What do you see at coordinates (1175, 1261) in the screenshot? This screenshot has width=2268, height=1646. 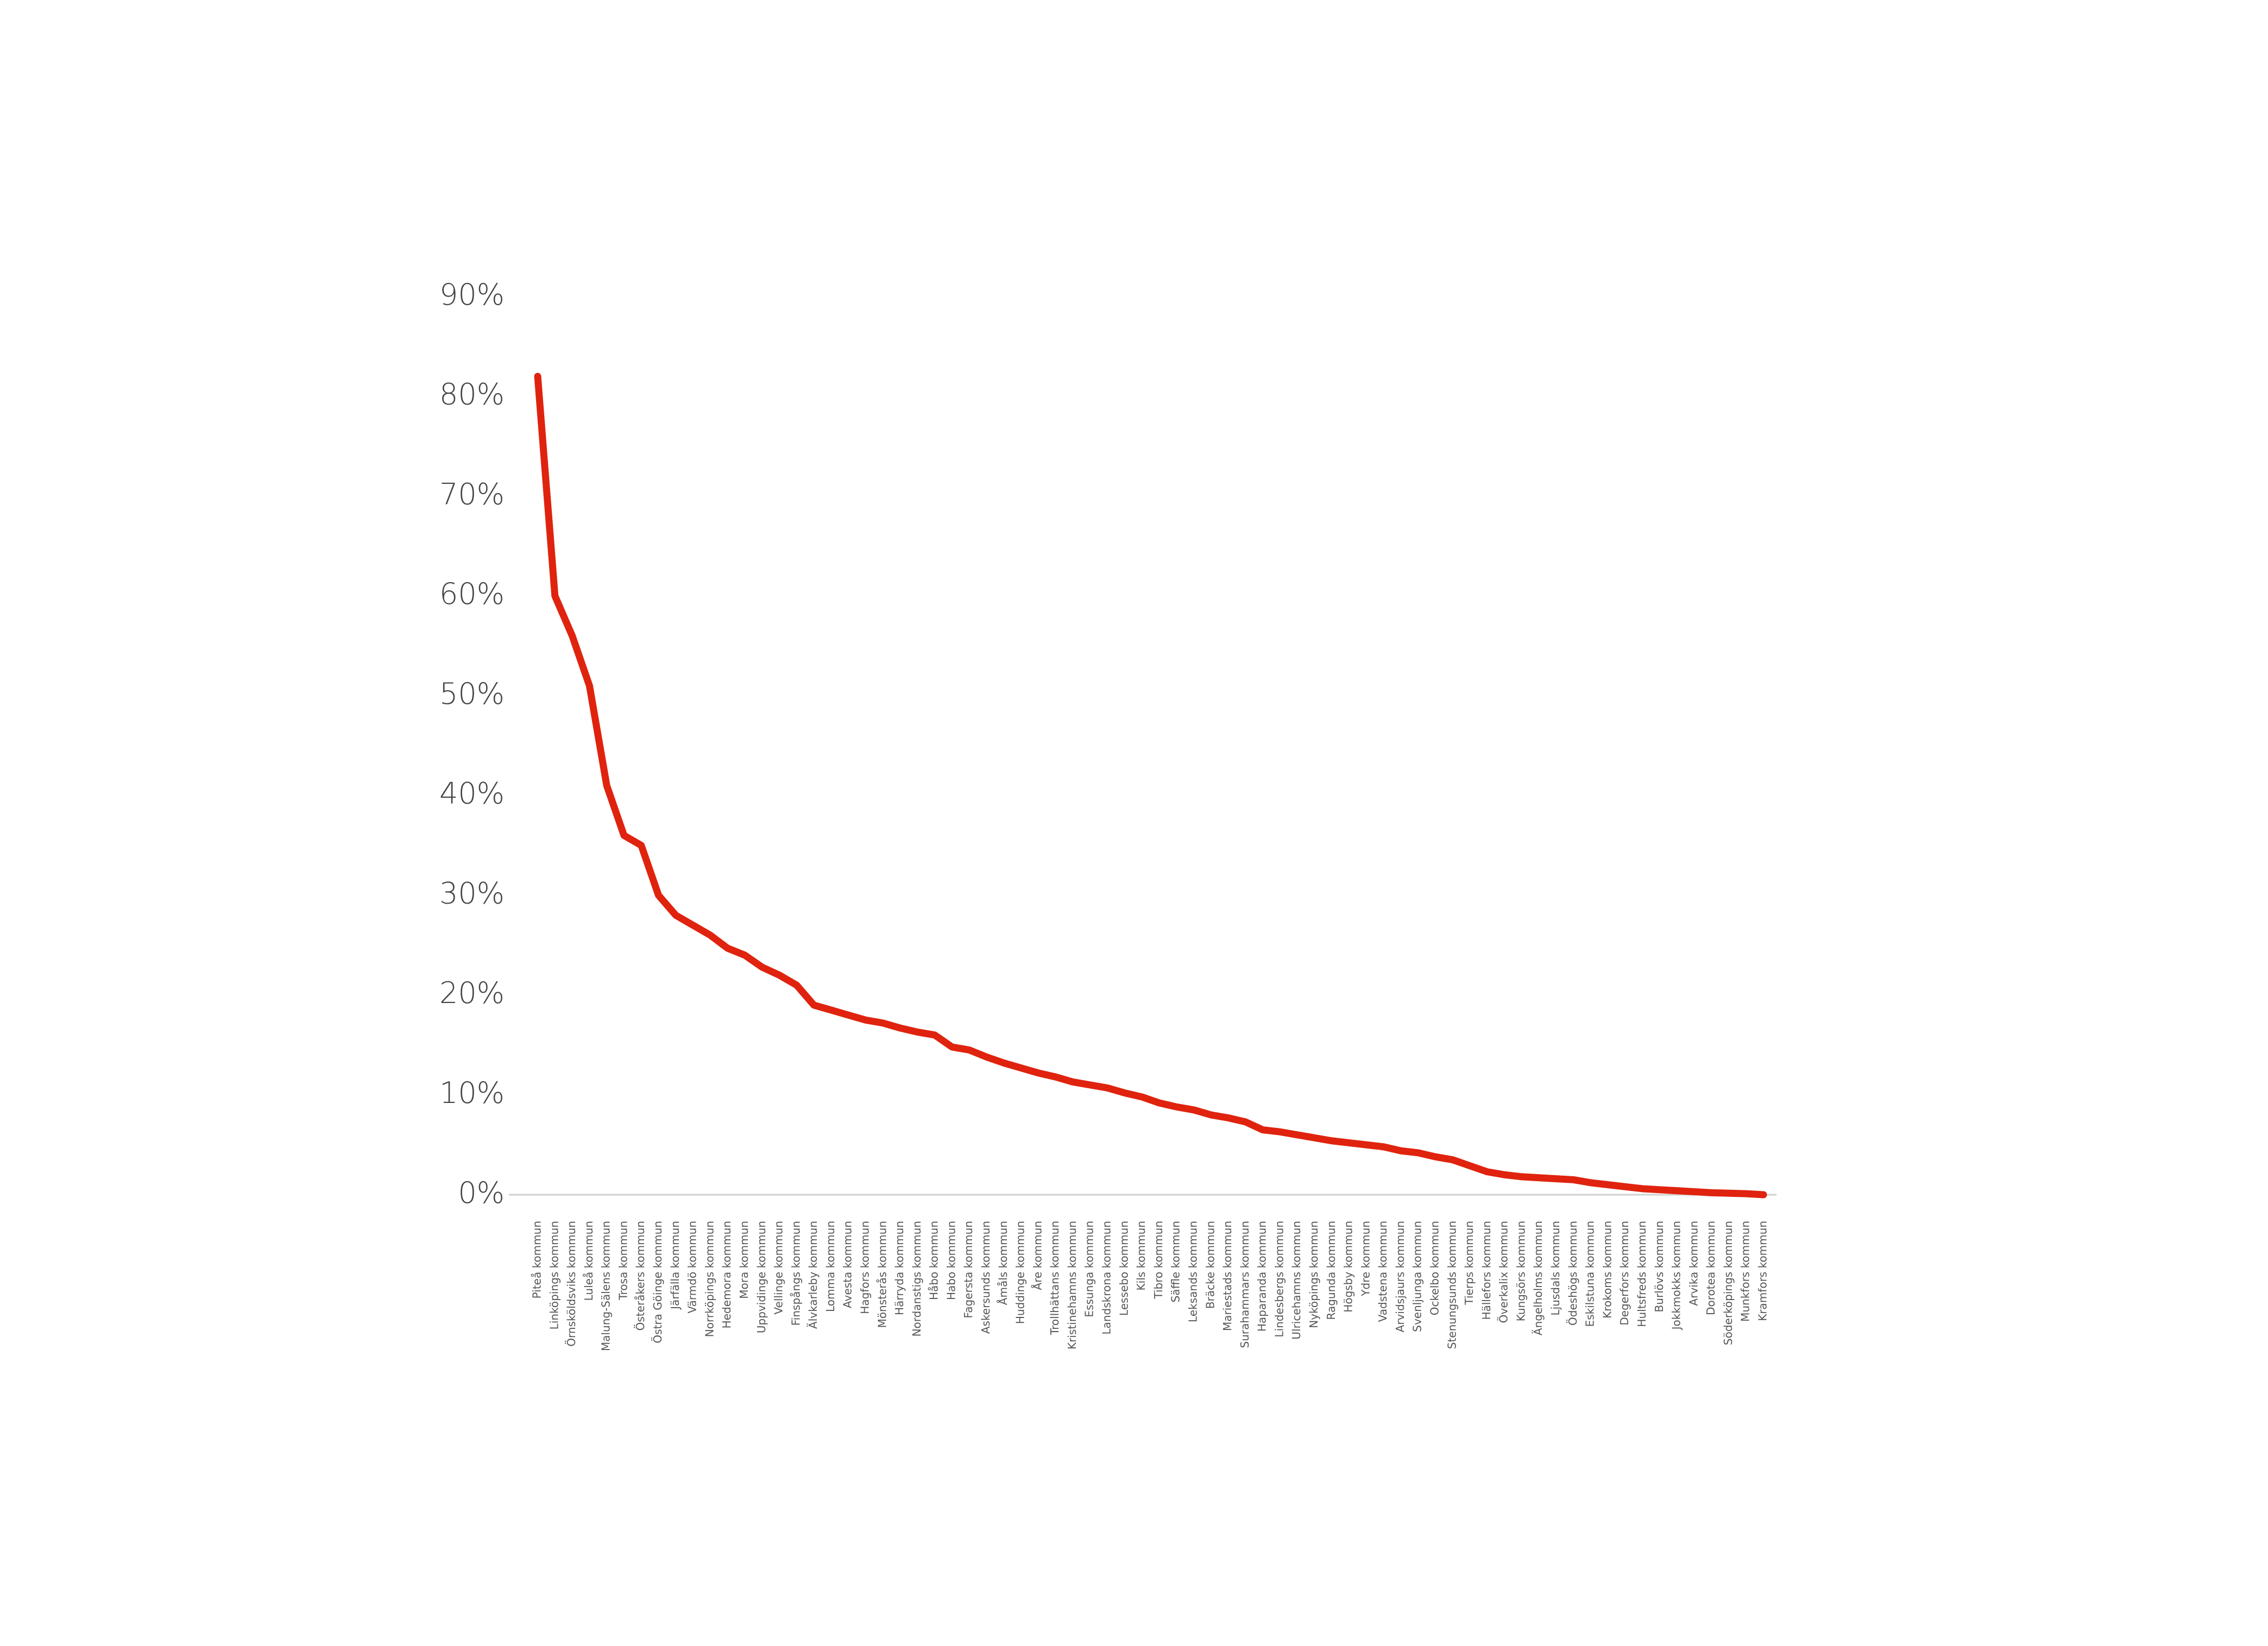 I see `x-tick-label: Säffle kommun` at bounding box center [1175, 1261].